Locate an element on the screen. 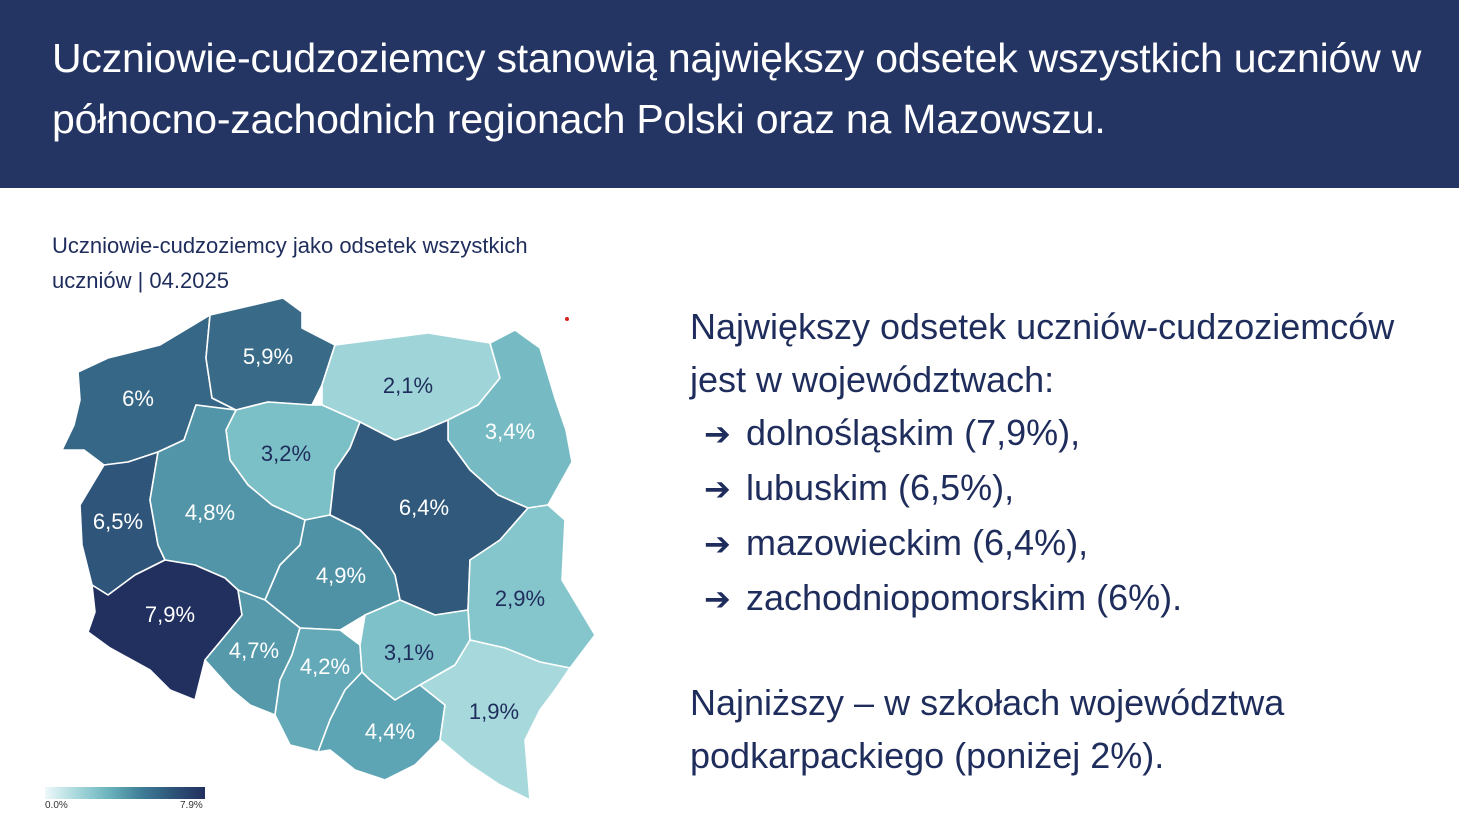  region-label-lubelskie: 2,9% is located at coordinates (520, 598).